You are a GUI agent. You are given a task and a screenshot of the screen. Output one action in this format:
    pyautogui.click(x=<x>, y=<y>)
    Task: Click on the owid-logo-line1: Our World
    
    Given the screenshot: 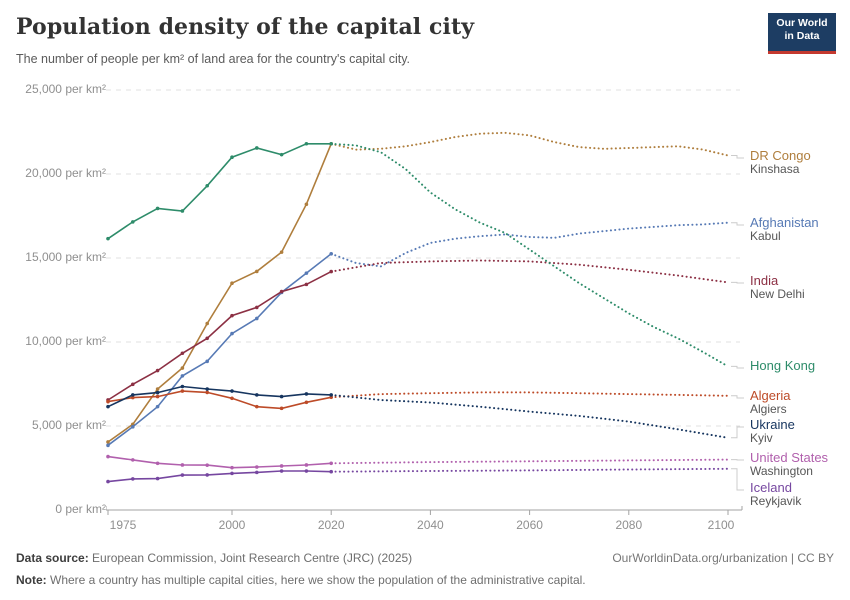 What is the action you would take?
    pyautogui.click(x=802, y=23)
    